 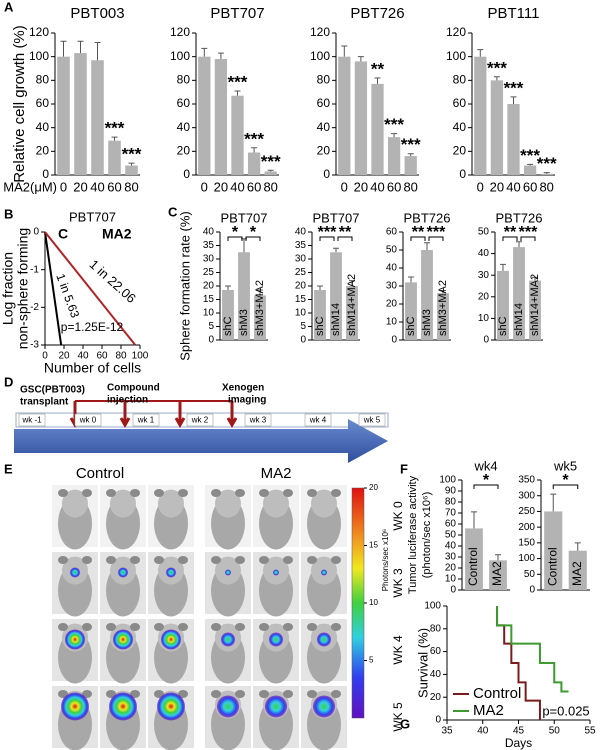 I want to click on week-label: wk 5, so click(x=372, y=420).